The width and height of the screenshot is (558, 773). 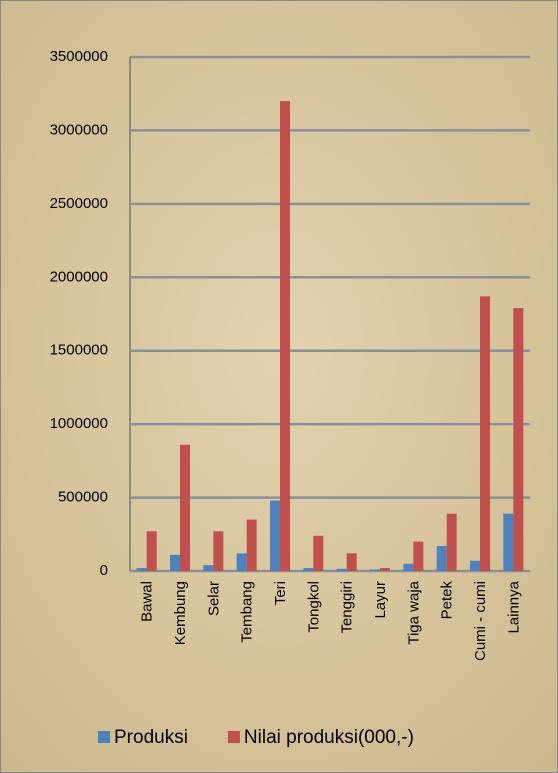 What do you see at coordinates (79, 423) in the screenshot?
I see `y-tick-label: 1000000` at bounding box center [79, 423].